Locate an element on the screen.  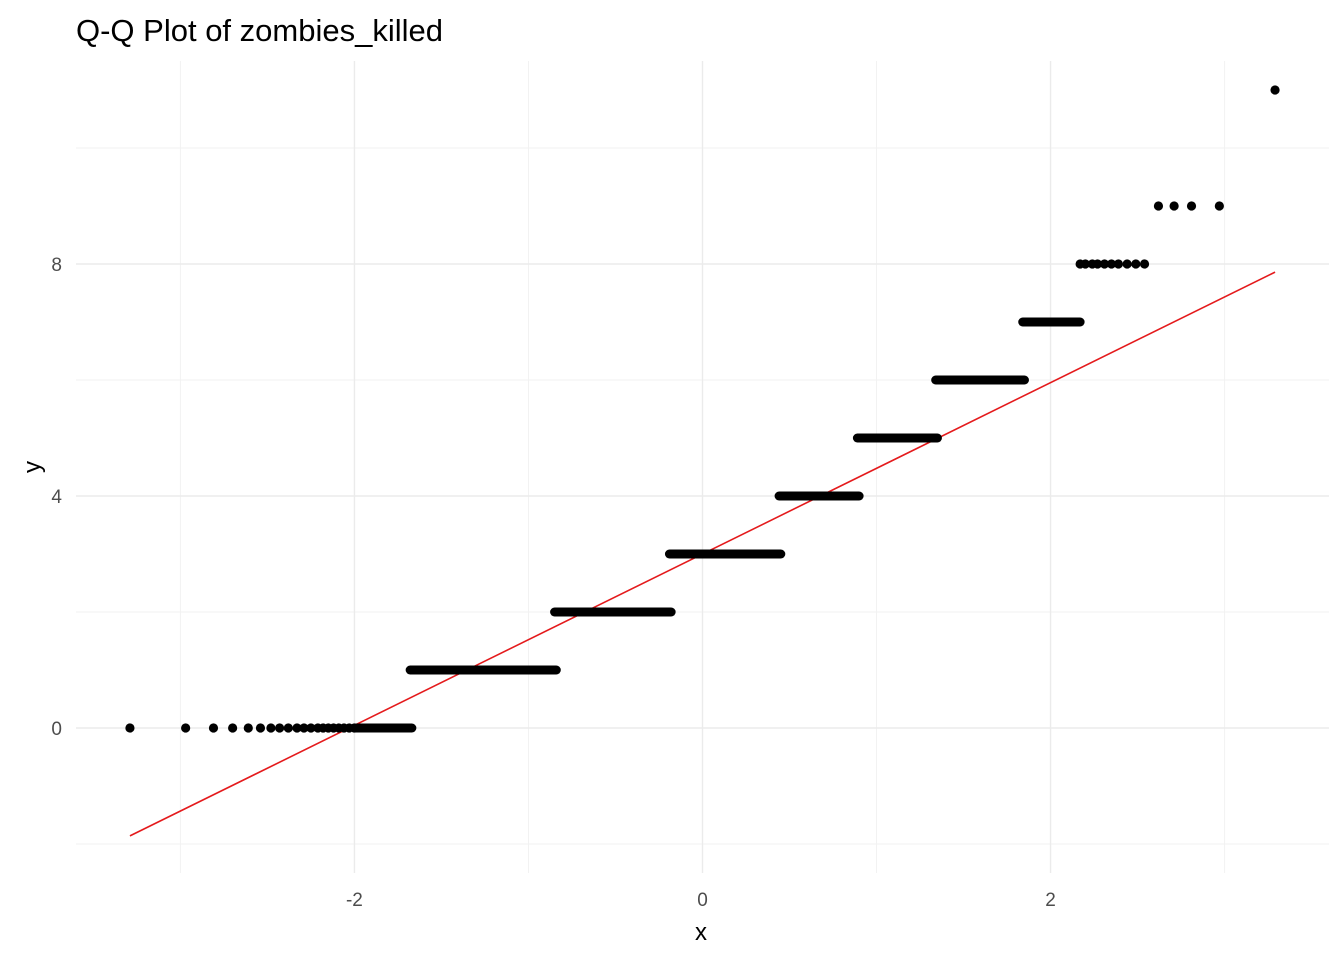
x-tick-label: -2 is located at coordinates (354, 900).